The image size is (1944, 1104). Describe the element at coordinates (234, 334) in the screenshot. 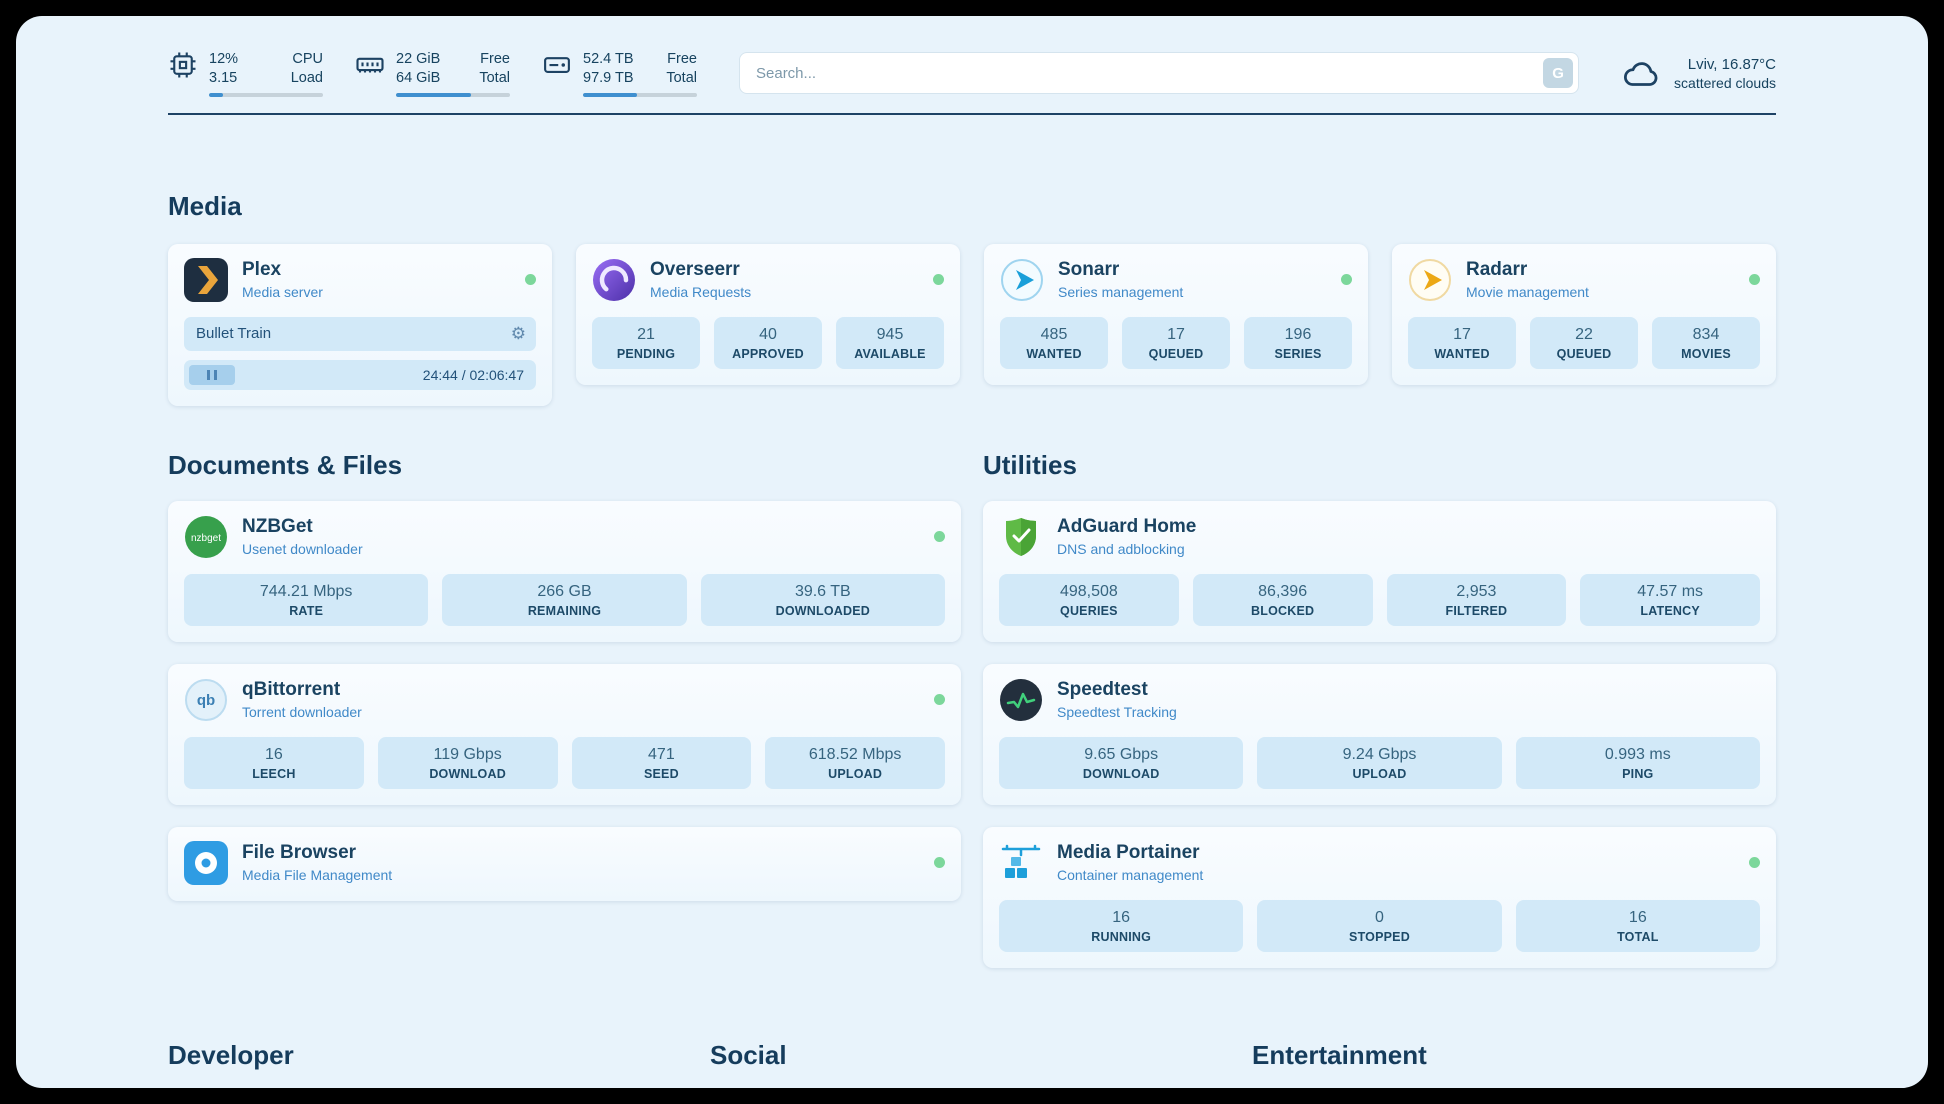

I see `now-playing-title: Bullet Train` at that location.